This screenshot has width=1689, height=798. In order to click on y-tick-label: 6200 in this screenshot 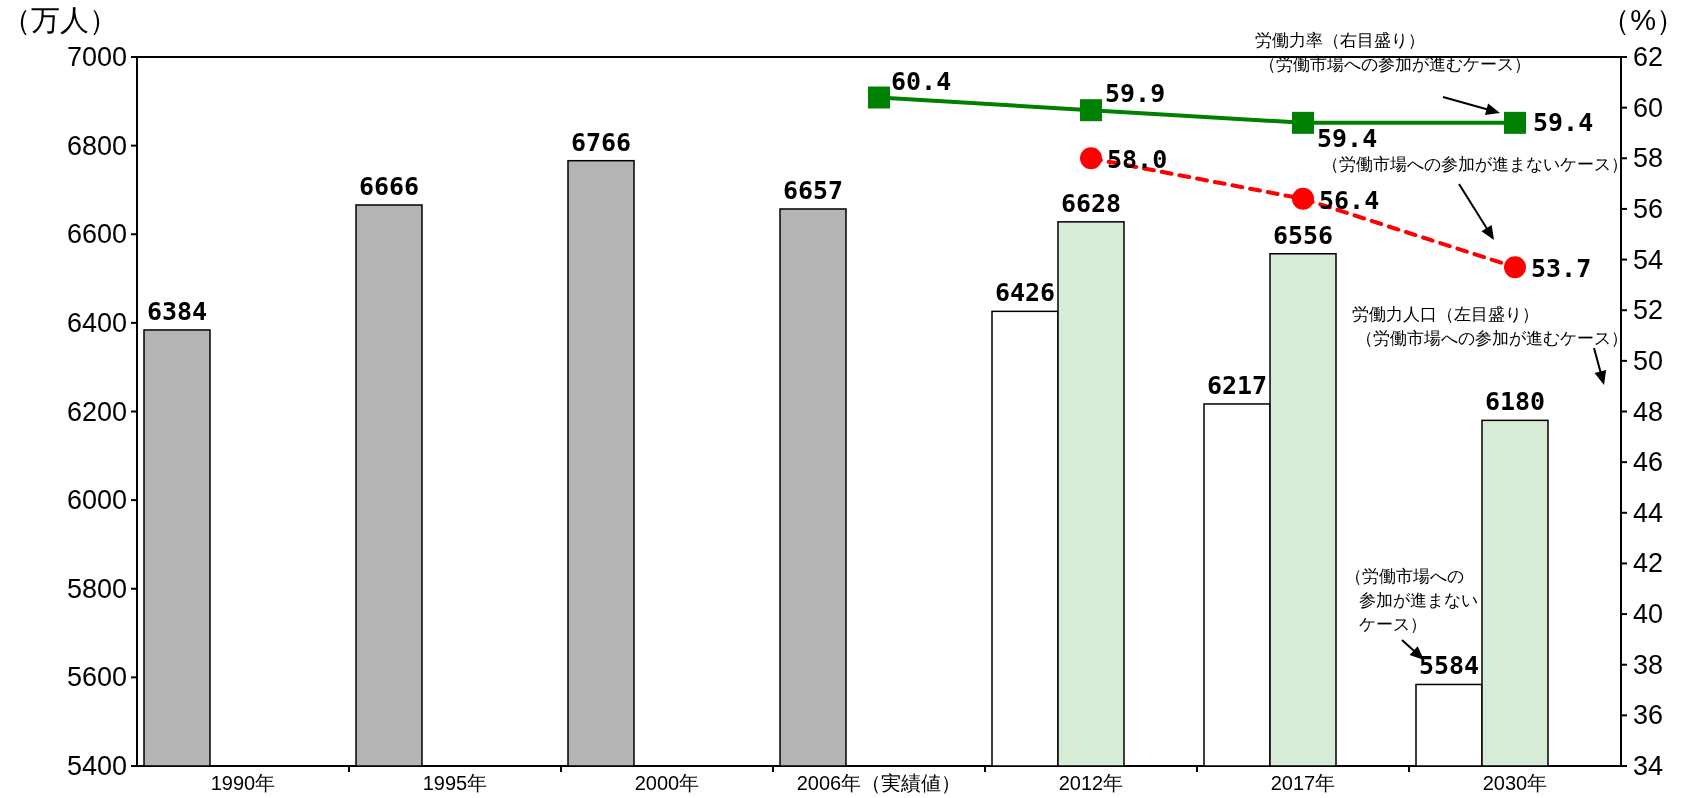, I will do `click(96, 411)`.